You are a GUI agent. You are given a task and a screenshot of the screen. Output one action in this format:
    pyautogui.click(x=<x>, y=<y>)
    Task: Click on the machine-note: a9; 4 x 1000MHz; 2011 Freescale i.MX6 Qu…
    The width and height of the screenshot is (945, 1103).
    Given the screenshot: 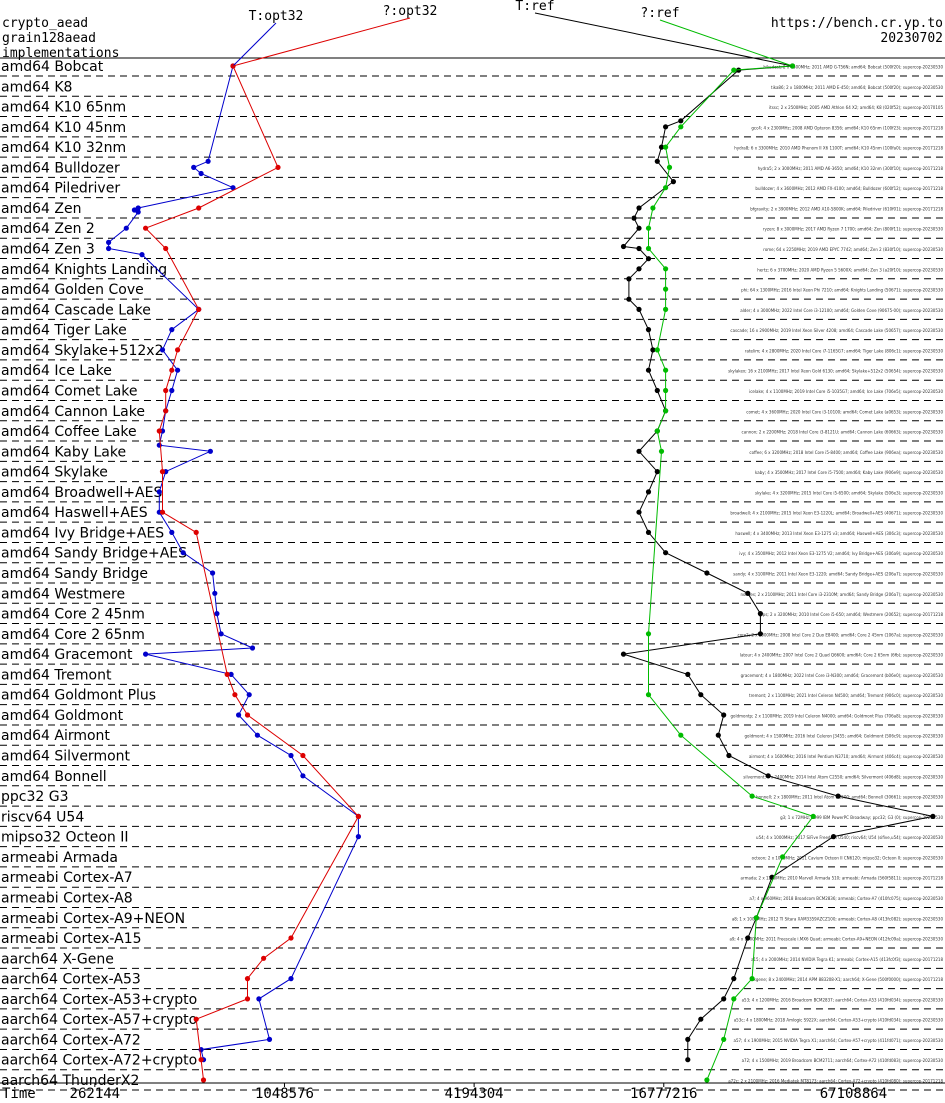 What is the action you would take?
    pyautogui.click(x=836, y=939)
    